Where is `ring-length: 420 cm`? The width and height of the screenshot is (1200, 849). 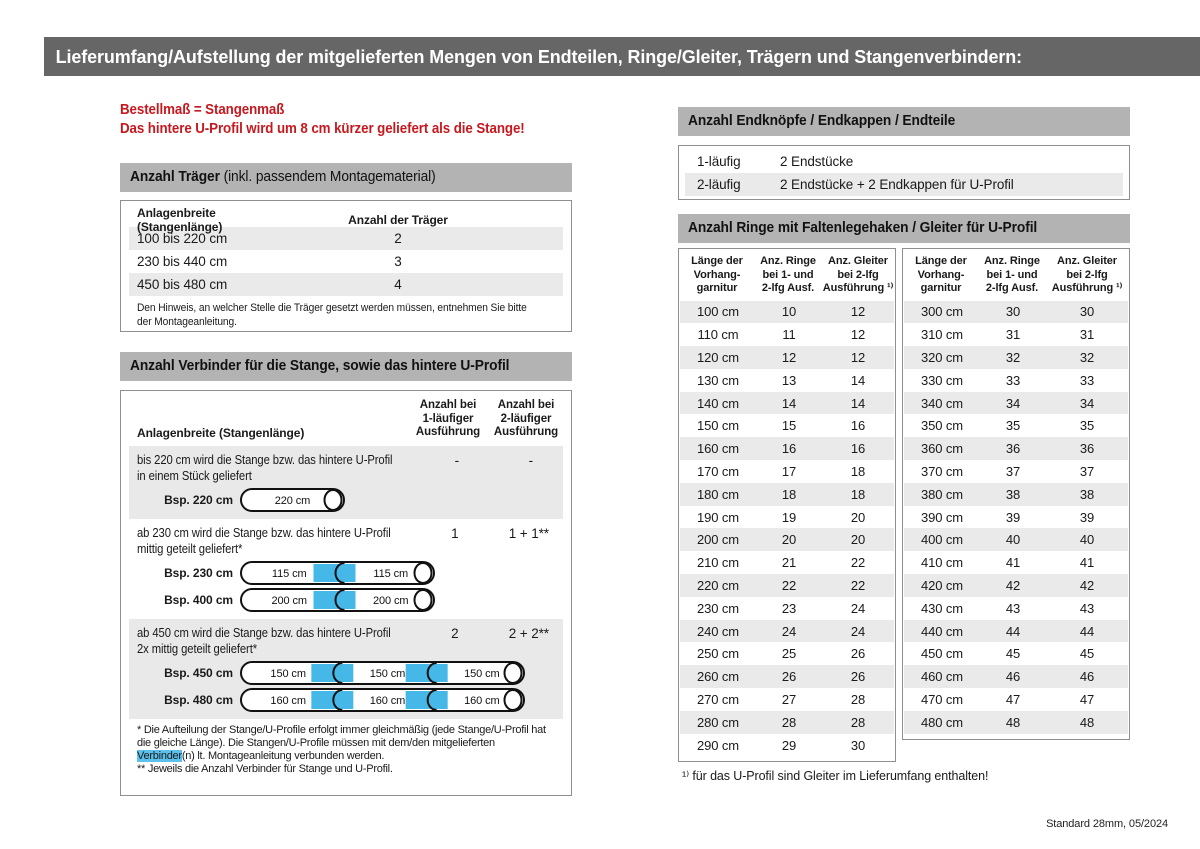
ring-length: 420 cm is located at coordinates (942, 585).